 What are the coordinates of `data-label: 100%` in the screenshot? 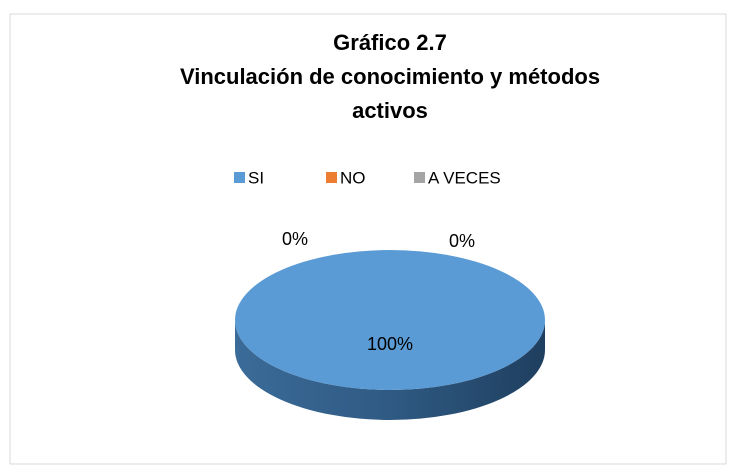 It's located at (390, 344).